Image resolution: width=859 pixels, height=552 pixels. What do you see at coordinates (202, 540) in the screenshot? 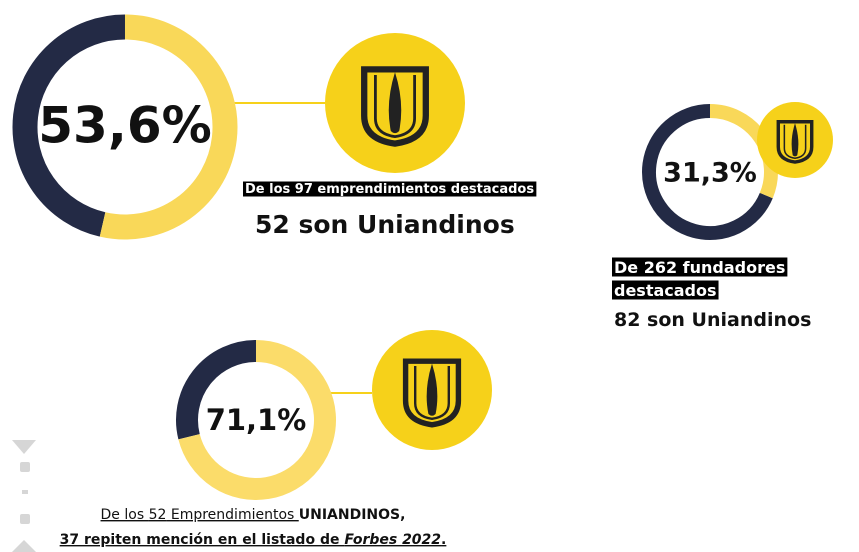
I see `annotation-part: 37 repiten mención en el listado de` at bounding box center [202, 540].